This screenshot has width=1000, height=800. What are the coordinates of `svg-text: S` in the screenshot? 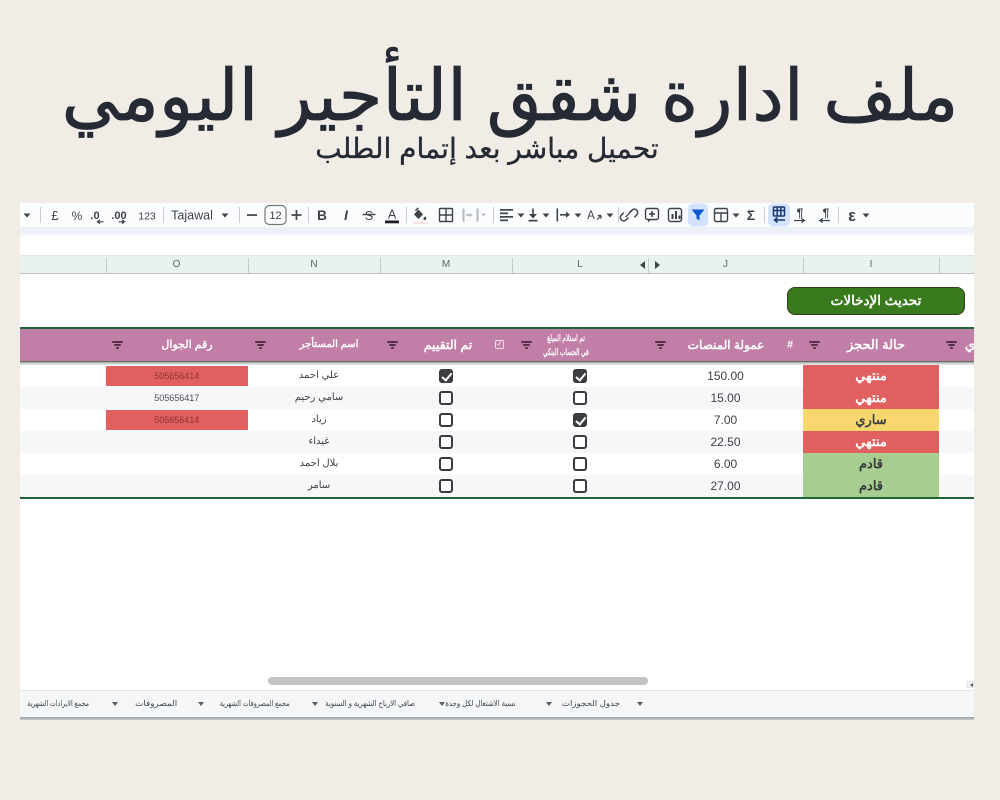 It's located at (369, 216).